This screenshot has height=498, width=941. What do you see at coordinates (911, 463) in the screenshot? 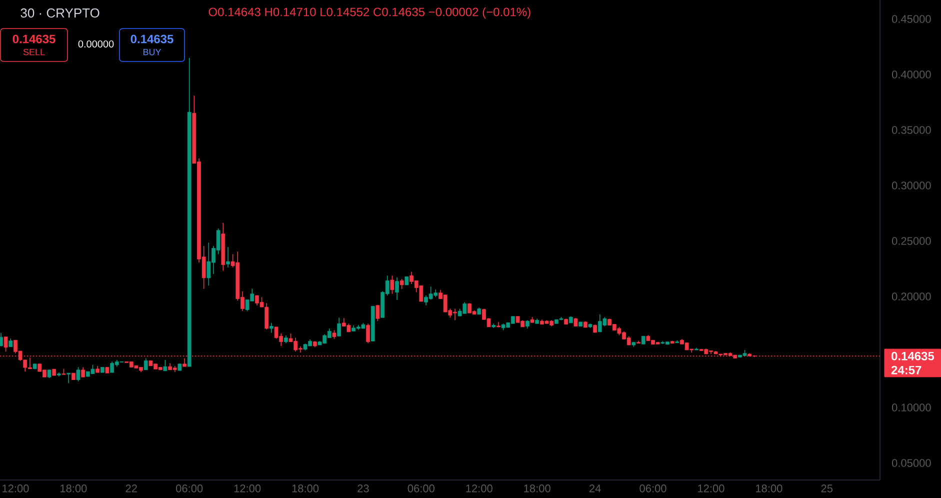
I see `y-tick-label: 0.05000` at bounding box center [911, 463].